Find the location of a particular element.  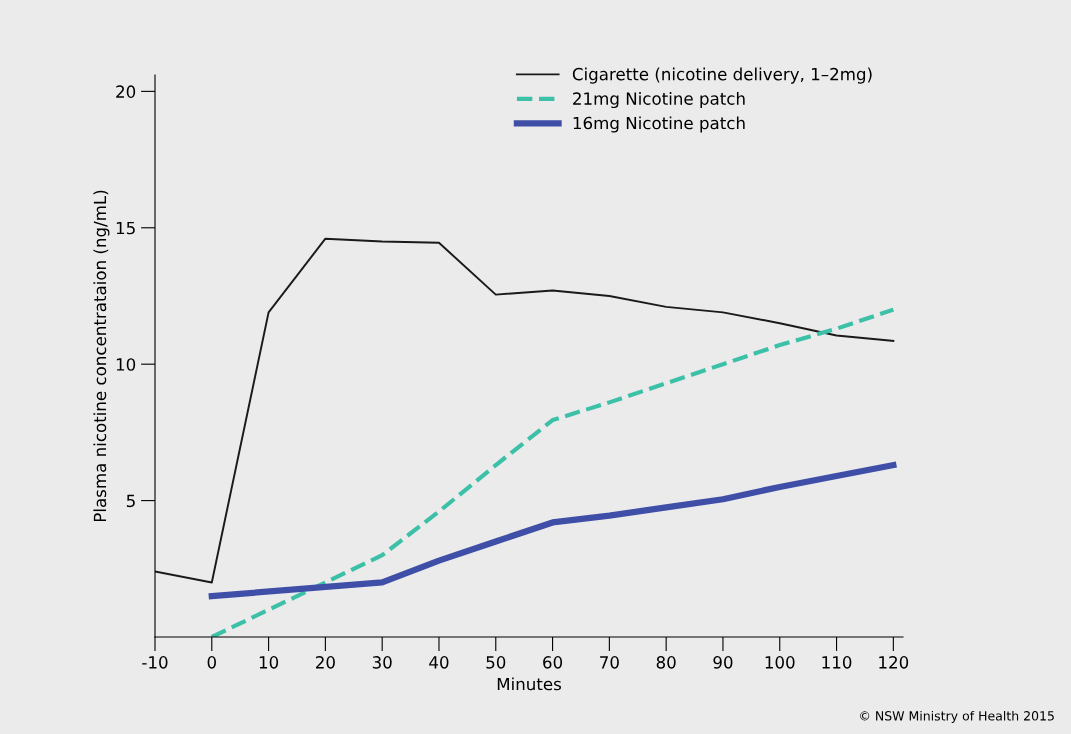

x-tick-label: 0 is located at coordinates (211, 662).